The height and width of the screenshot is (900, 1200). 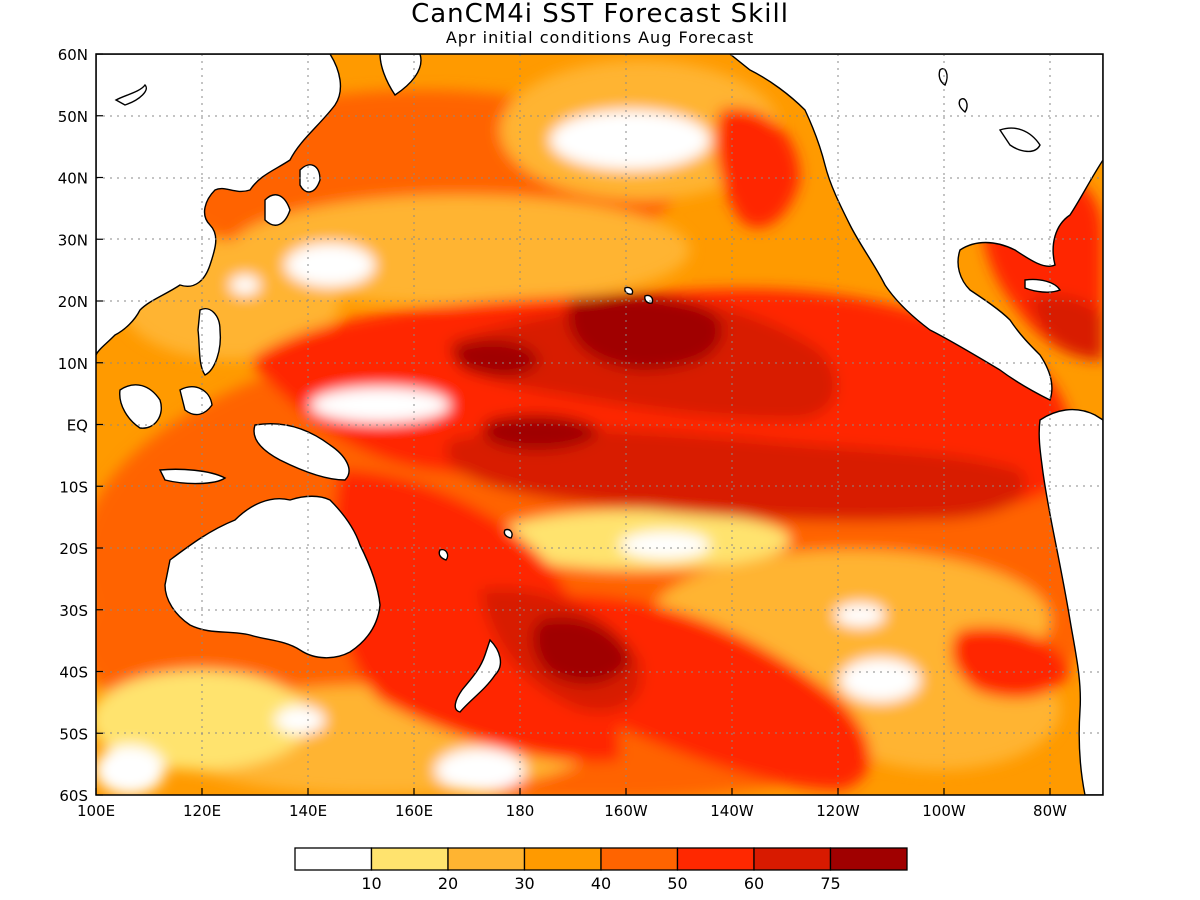 I want to click on colorbar-label: 10, so click(x=371, y=883).